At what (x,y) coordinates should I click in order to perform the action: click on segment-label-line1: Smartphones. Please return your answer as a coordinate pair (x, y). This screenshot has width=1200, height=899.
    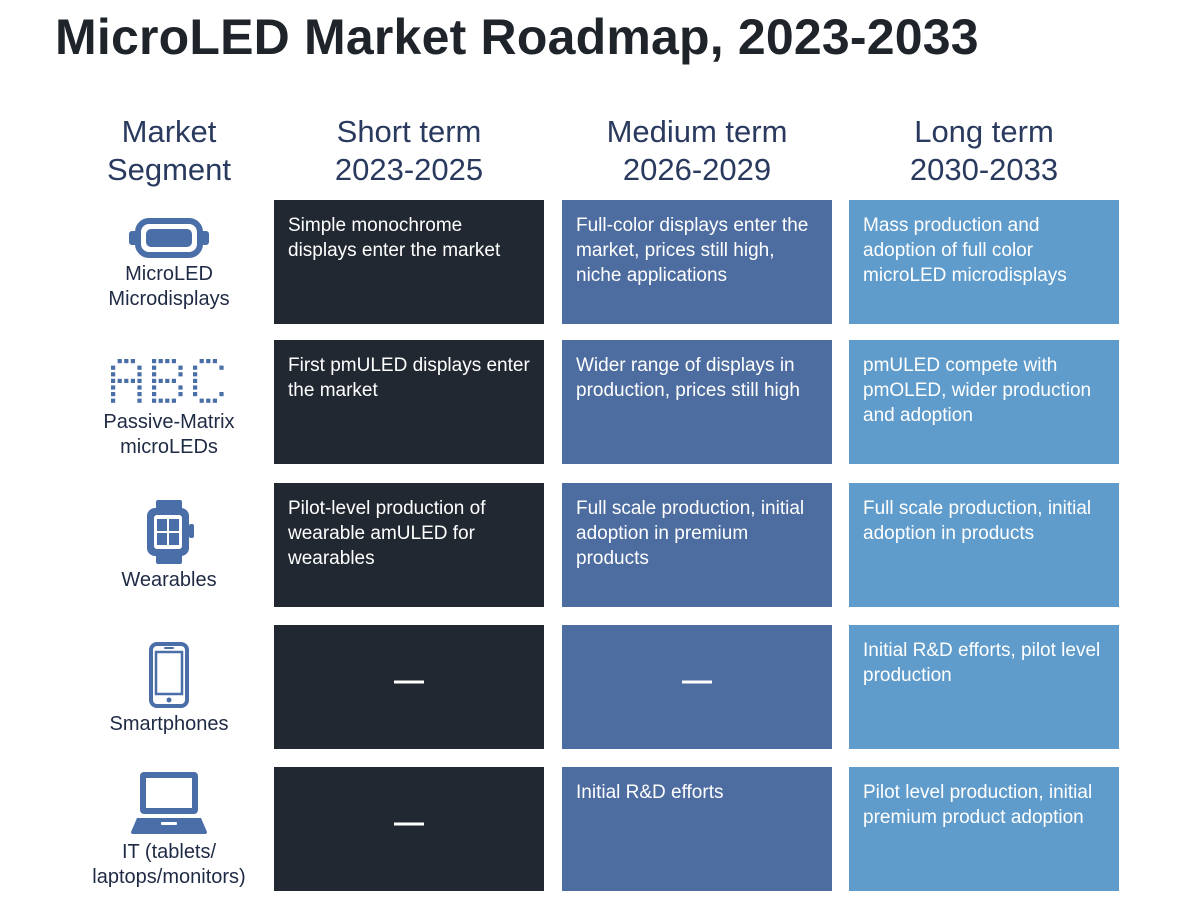
    Looking at the image, I should click on (169, 724).